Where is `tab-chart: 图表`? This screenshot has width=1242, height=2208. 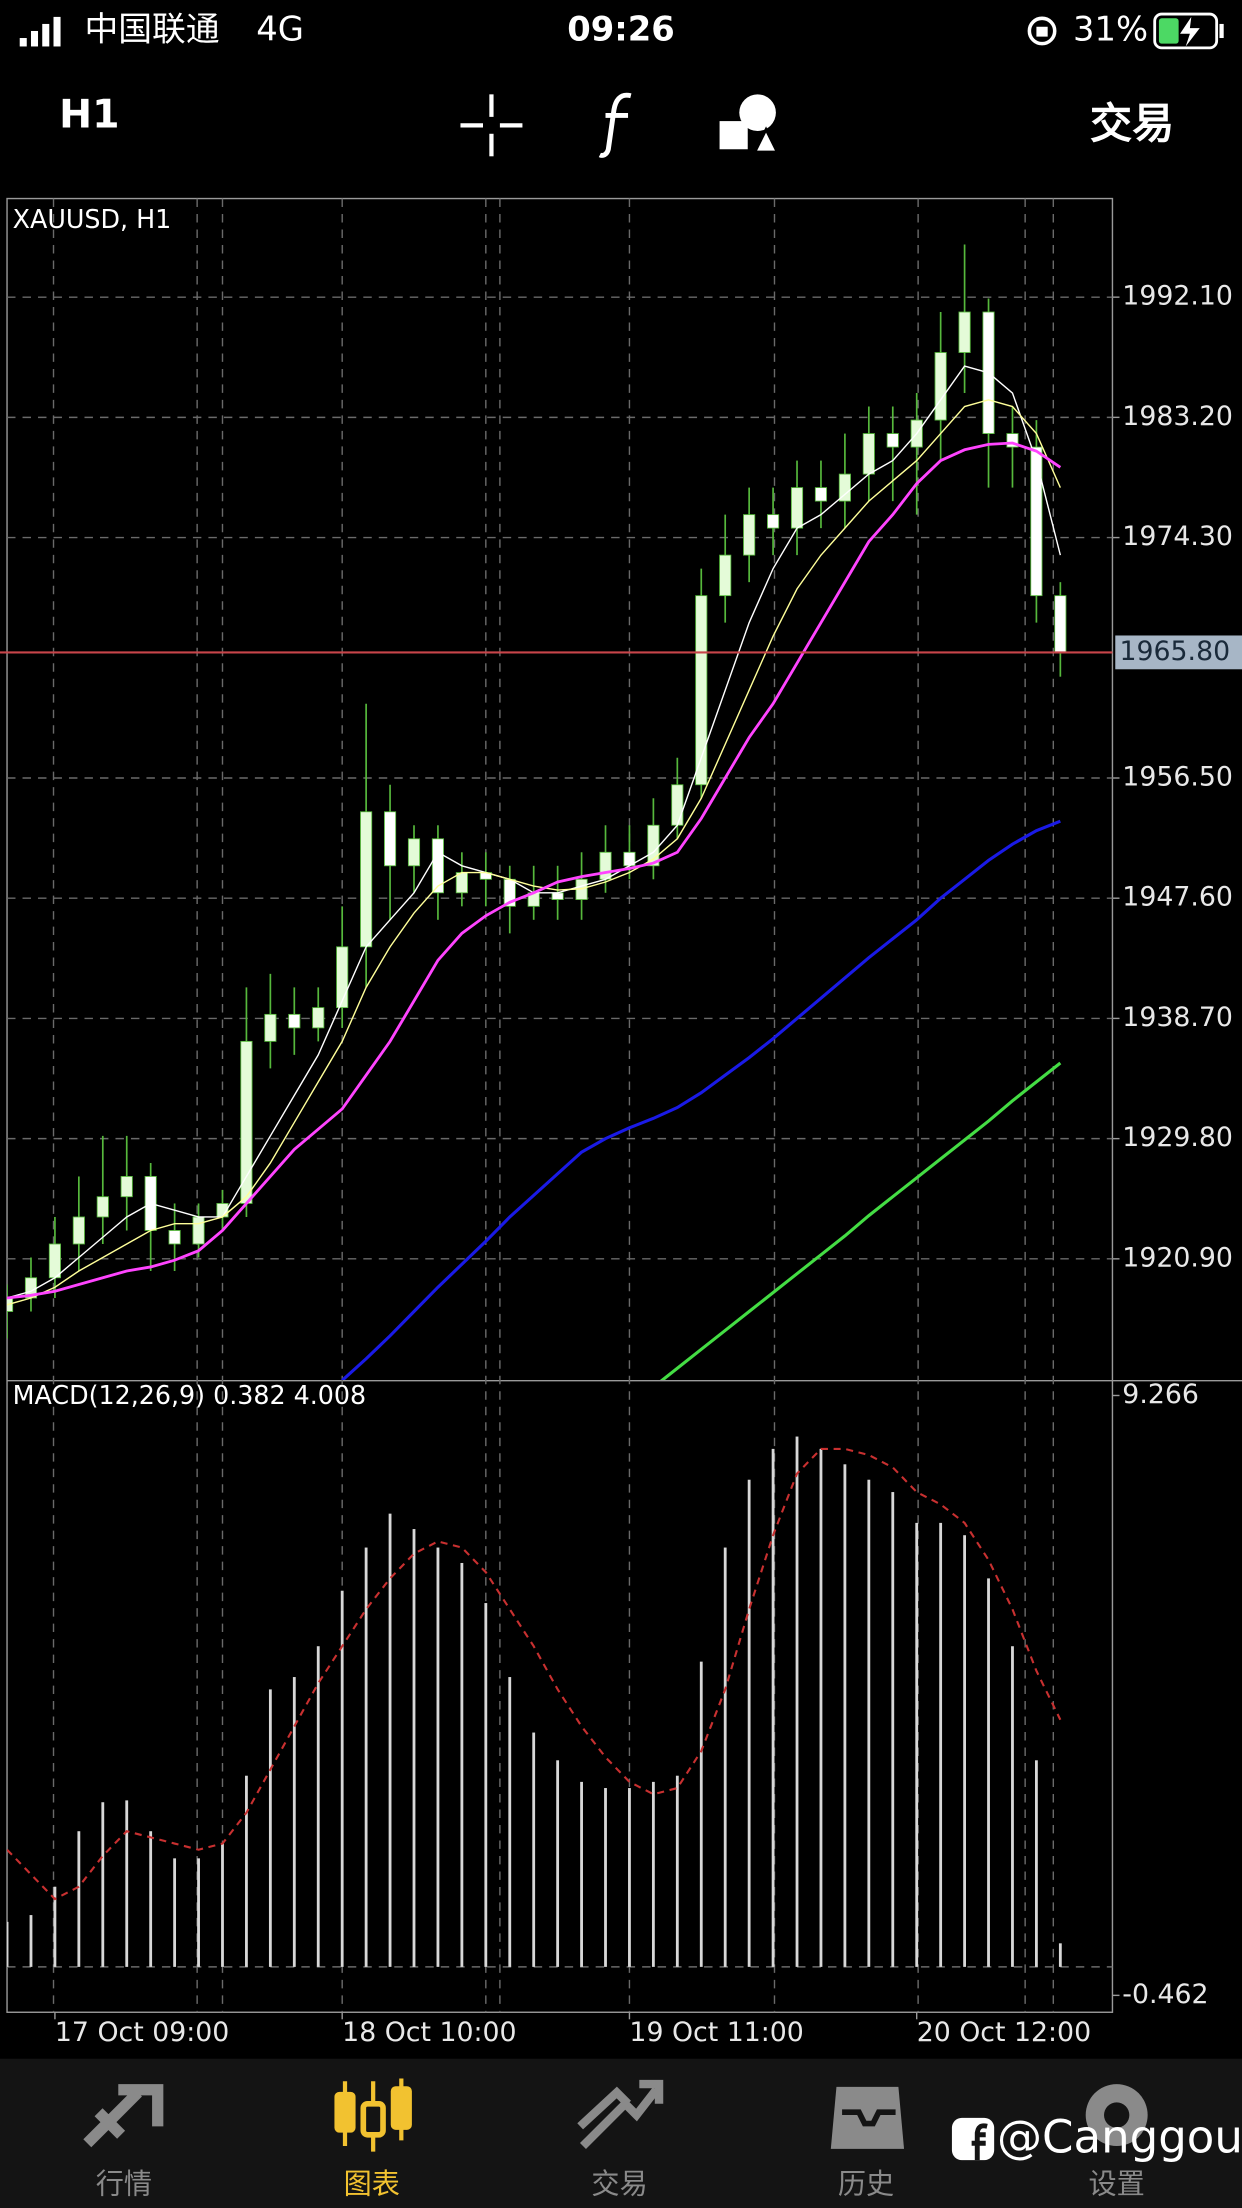 tab-chart: 图表 is located at coordinates (373, 2139).